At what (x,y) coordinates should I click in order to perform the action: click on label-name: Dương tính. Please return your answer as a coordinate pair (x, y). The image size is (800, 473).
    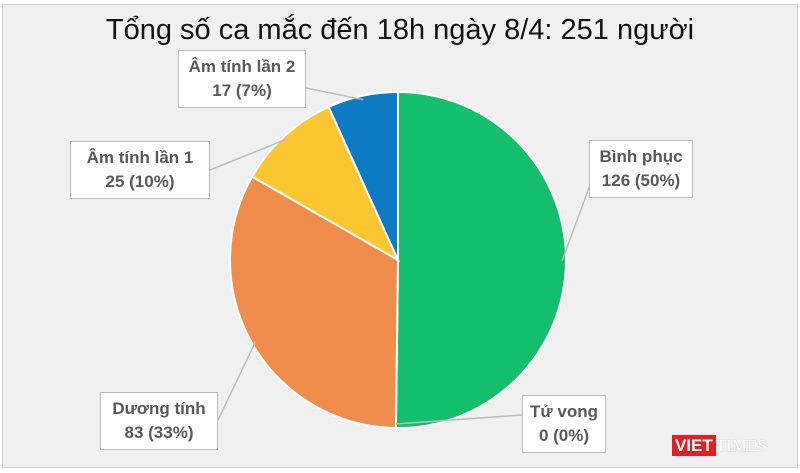
    Looking at the image, I should click on (159, 408).